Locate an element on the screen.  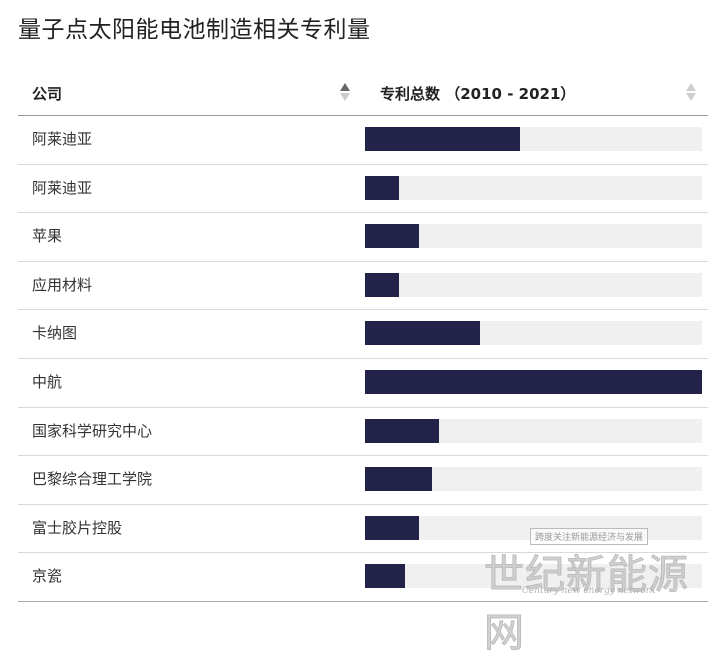
row-label: 巴黎综合理工学院 is located at coordinates (92, 479).